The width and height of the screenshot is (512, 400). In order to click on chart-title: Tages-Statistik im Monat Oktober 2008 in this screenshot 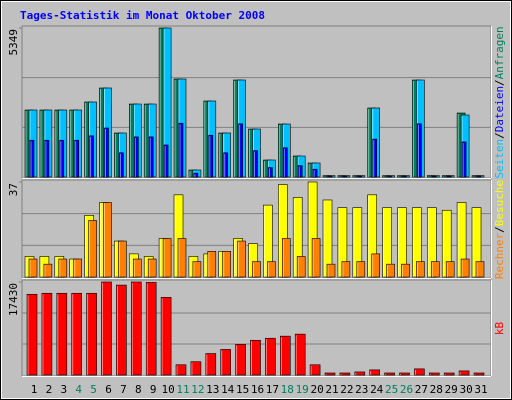, I will do `click(142, 15)`.